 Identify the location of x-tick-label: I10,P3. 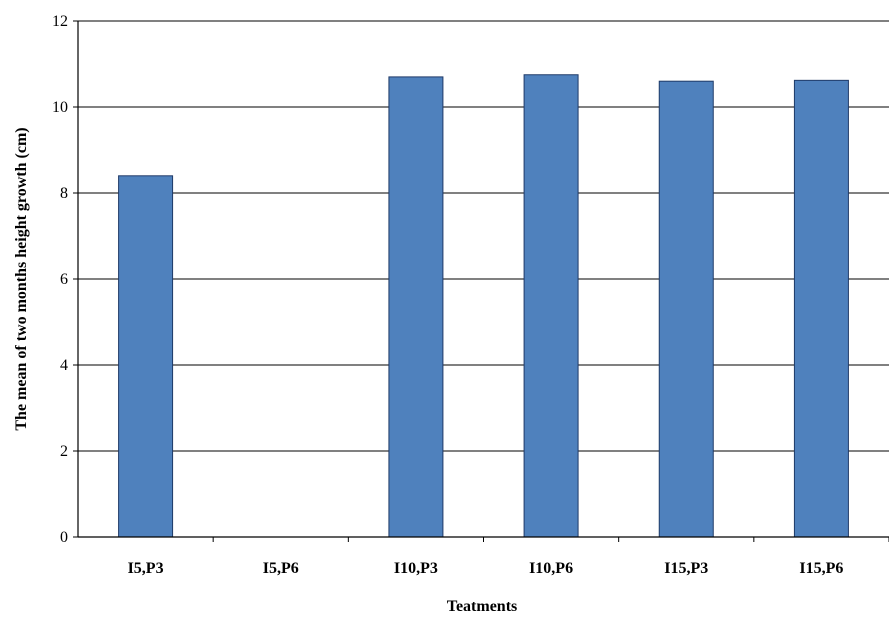
(416, 568).